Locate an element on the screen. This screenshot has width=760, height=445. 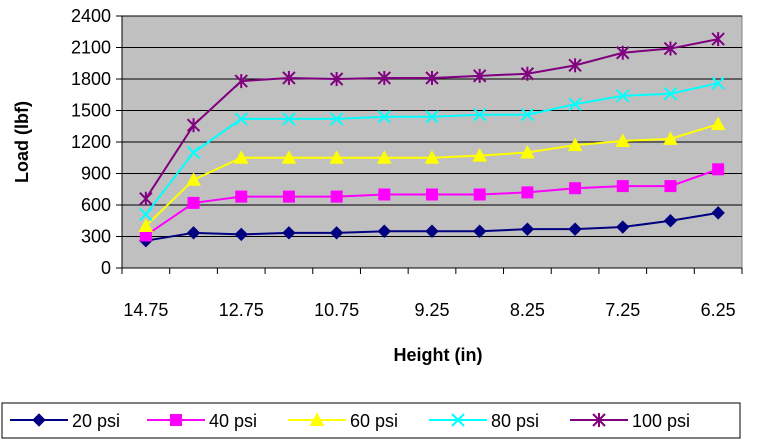
legend-item: 80 psi is located at coordinates (484, 421).